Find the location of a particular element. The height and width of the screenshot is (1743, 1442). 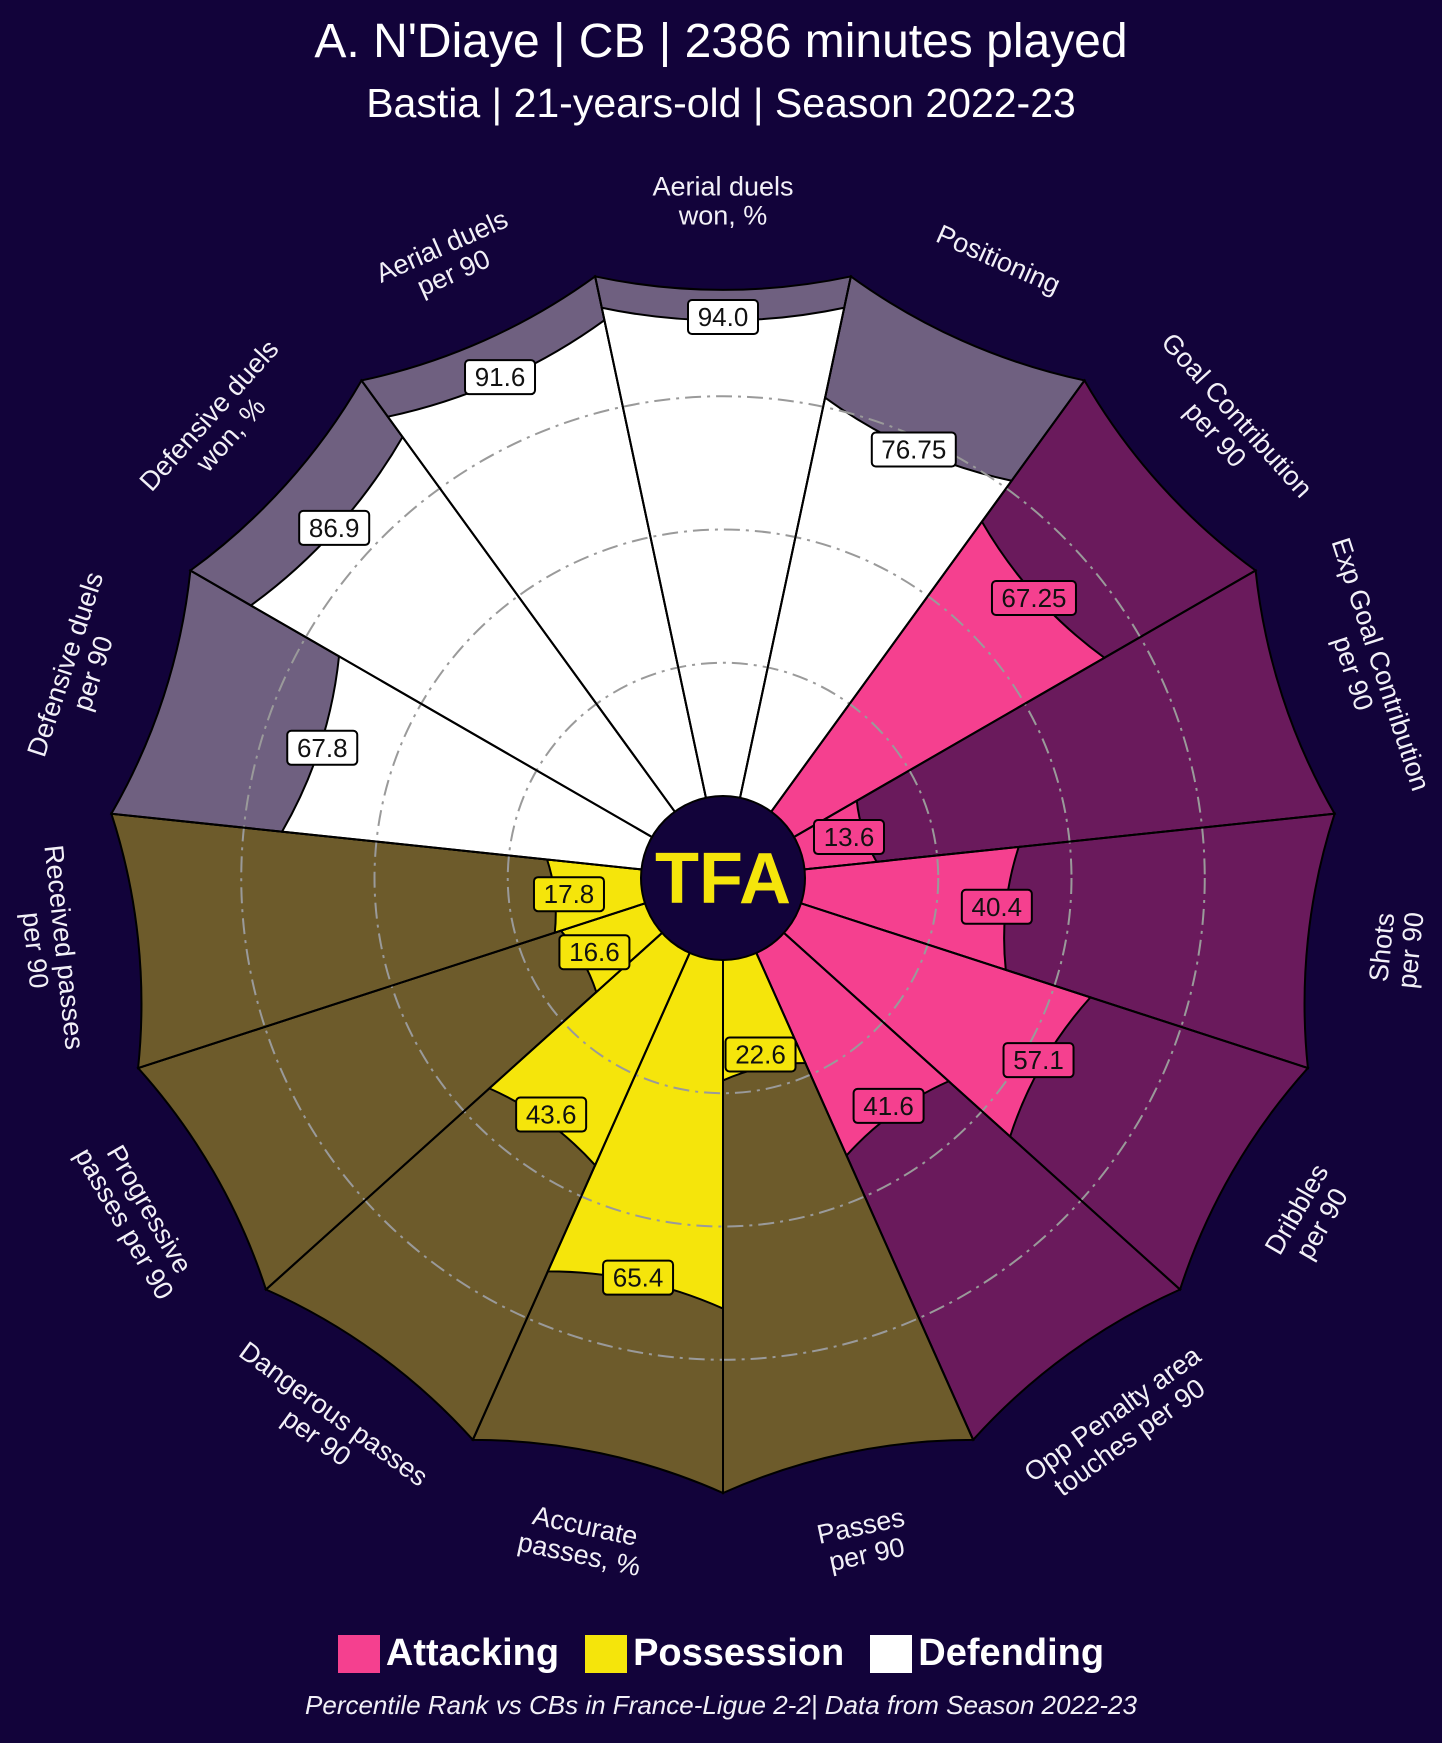

value-label: 94.0 is located at coordinates (723, 316).